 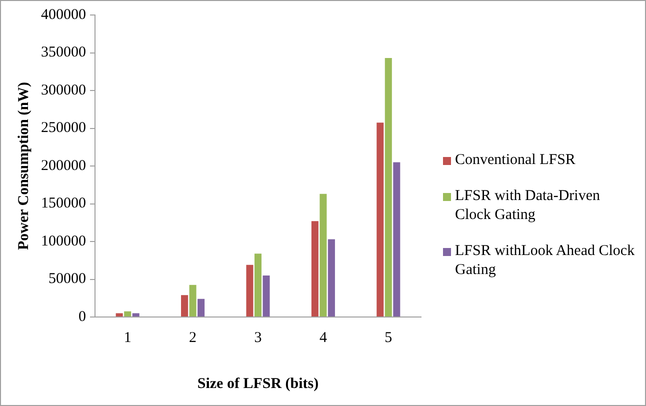 What do you see at coordinates (545, 261) in the screenshot?
I see `legend-label: LFSR withLook Ahead Clock Gating` at bounding box center [545, 261].